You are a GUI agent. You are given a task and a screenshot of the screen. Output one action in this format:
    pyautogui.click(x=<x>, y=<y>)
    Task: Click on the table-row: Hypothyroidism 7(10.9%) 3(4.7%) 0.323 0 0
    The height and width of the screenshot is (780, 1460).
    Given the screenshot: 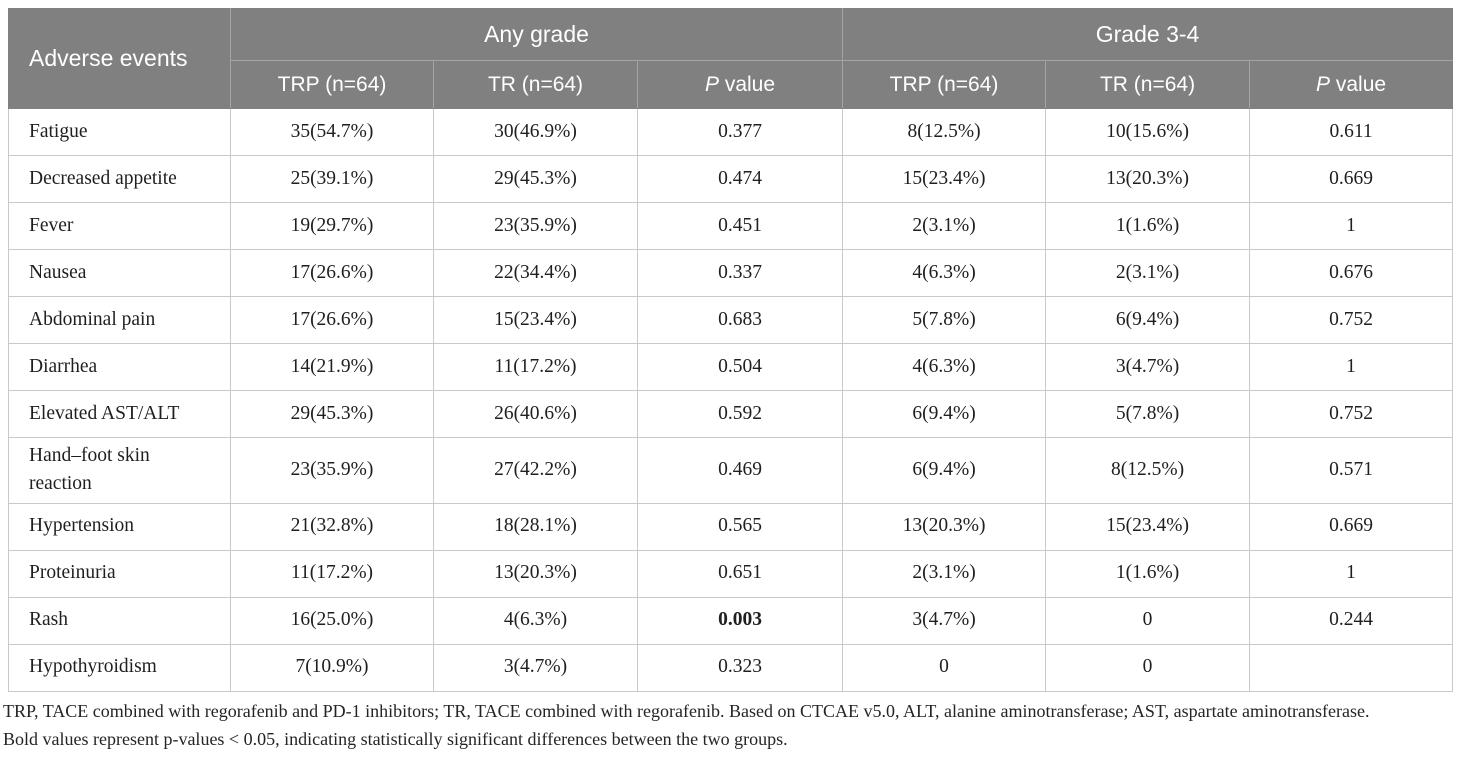 What is the action you would take?
    pyautogui.click(x=731, y=667)
    